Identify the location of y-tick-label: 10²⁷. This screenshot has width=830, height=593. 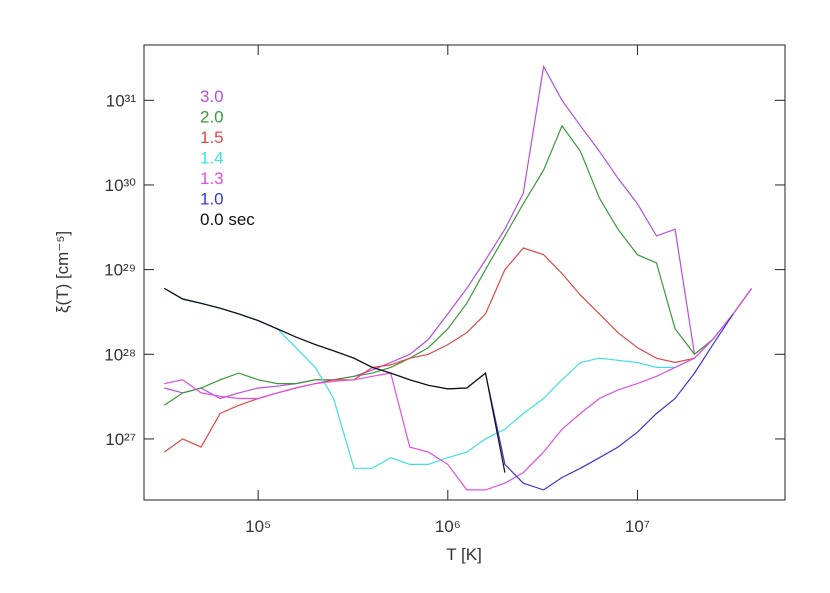
(120, 439).